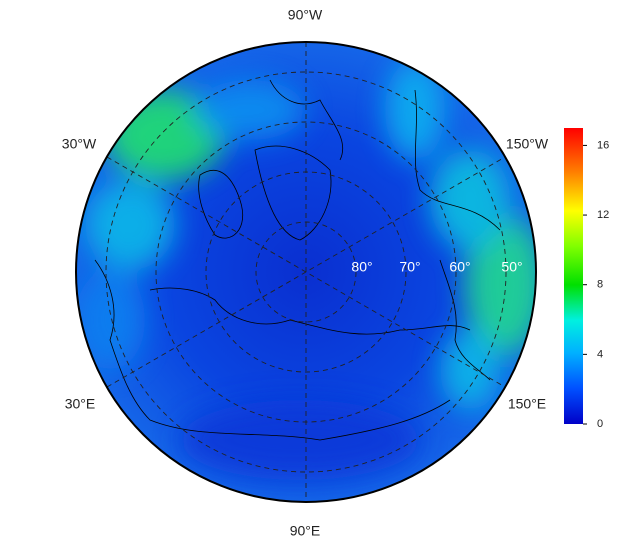 Image resolution: width=625 pixels, height=552 pixels. I want to click on colorbar-tick-label: 8, so click(600, 285).